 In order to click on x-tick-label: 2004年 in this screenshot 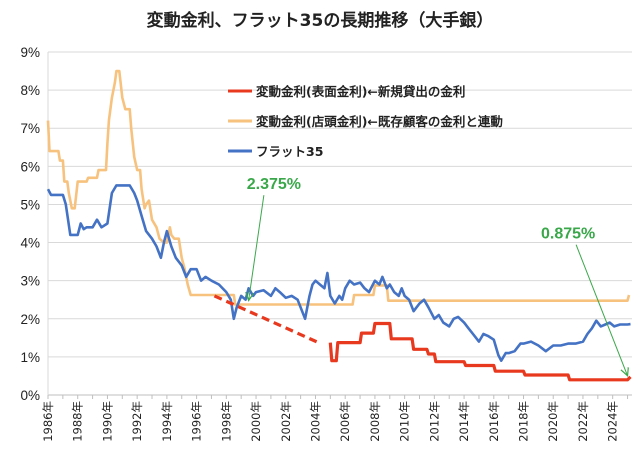, I will do `click(315, 421)`.